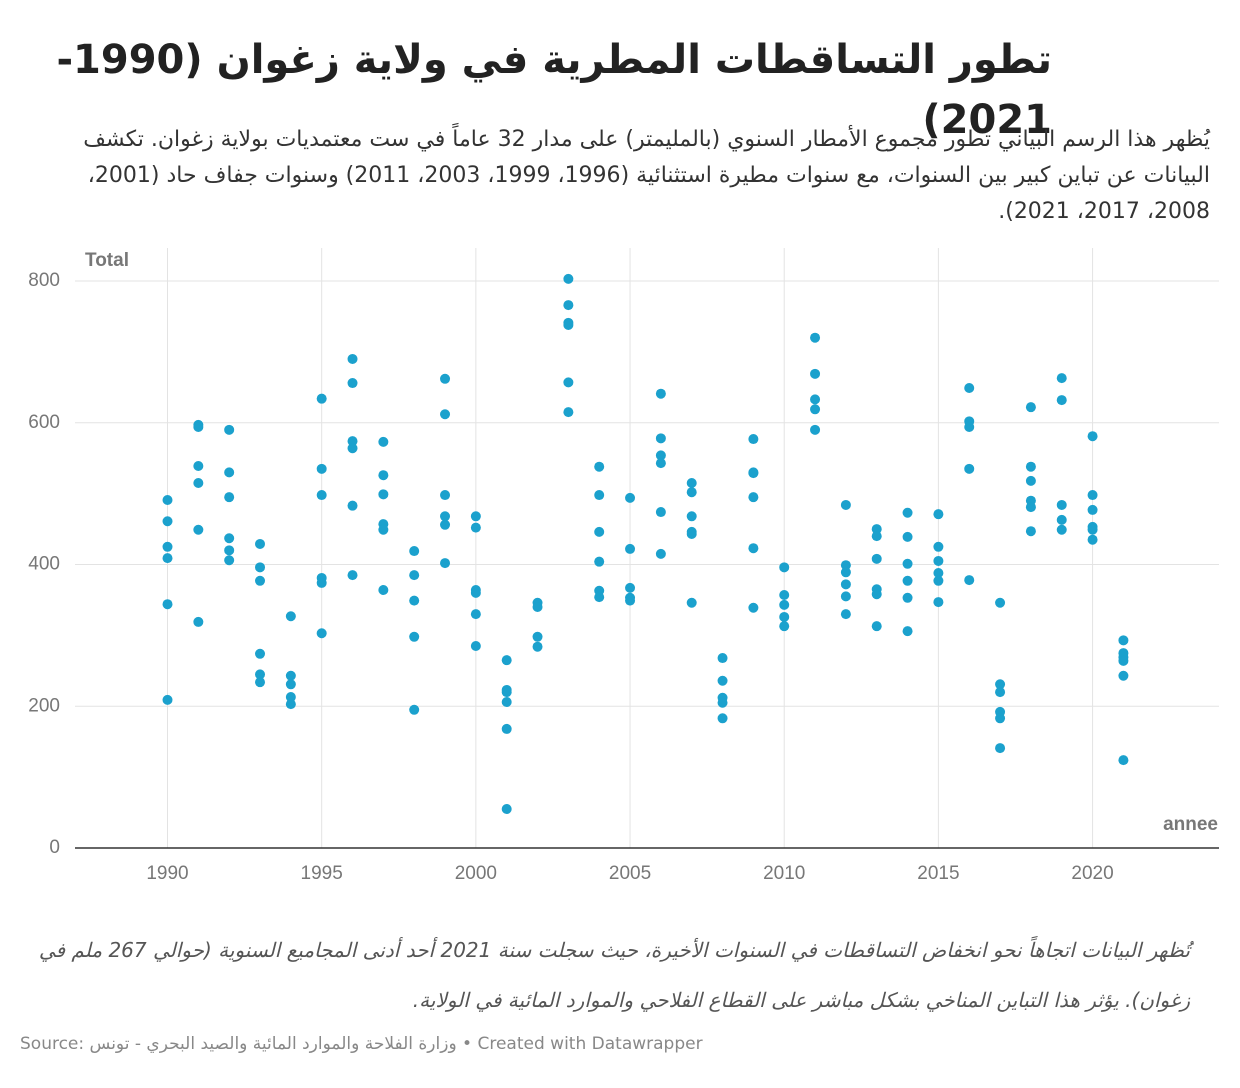  I want to click on x-tick-label: 2020, so click(1092, 873).